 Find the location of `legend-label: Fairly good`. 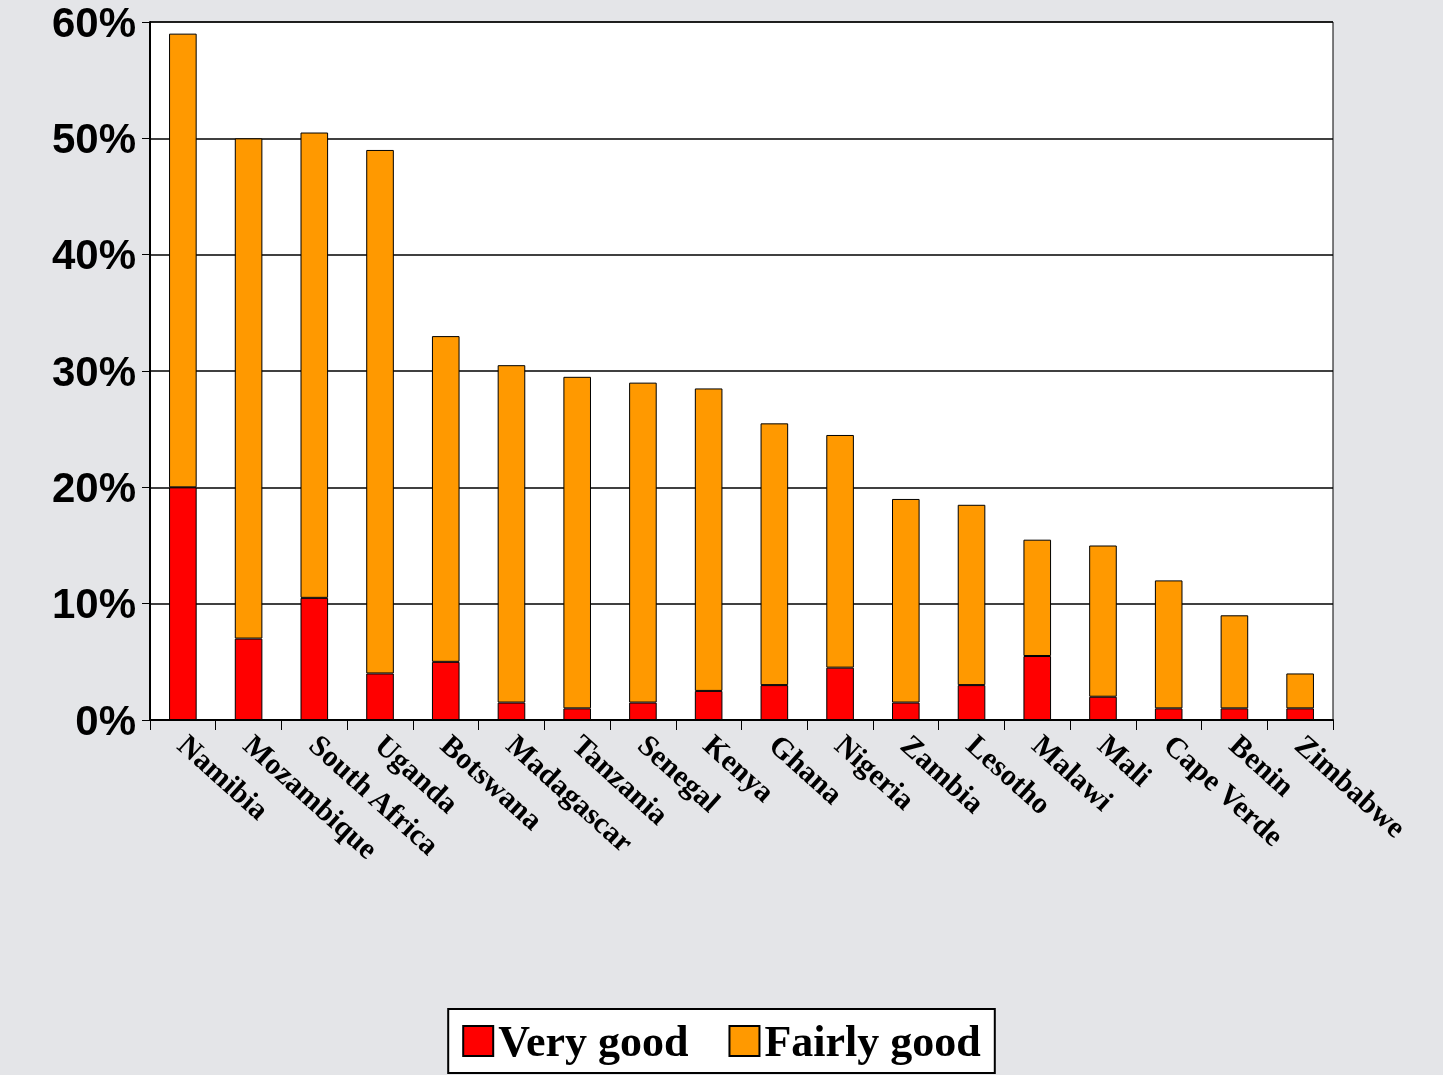

legend-label: Fairly good is located at coordinates (872, 1041).